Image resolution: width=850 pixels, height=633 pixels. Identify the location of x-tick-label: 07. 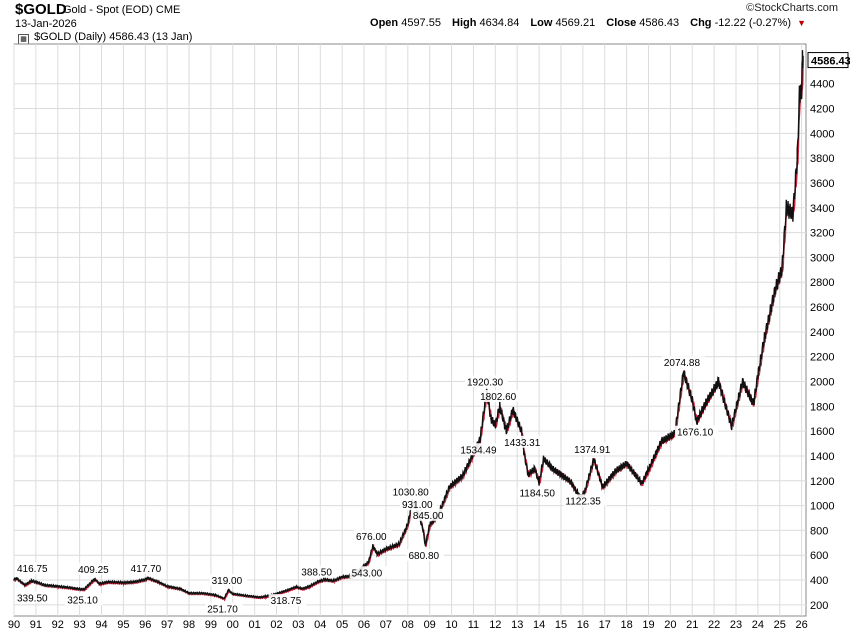
(386, 625).